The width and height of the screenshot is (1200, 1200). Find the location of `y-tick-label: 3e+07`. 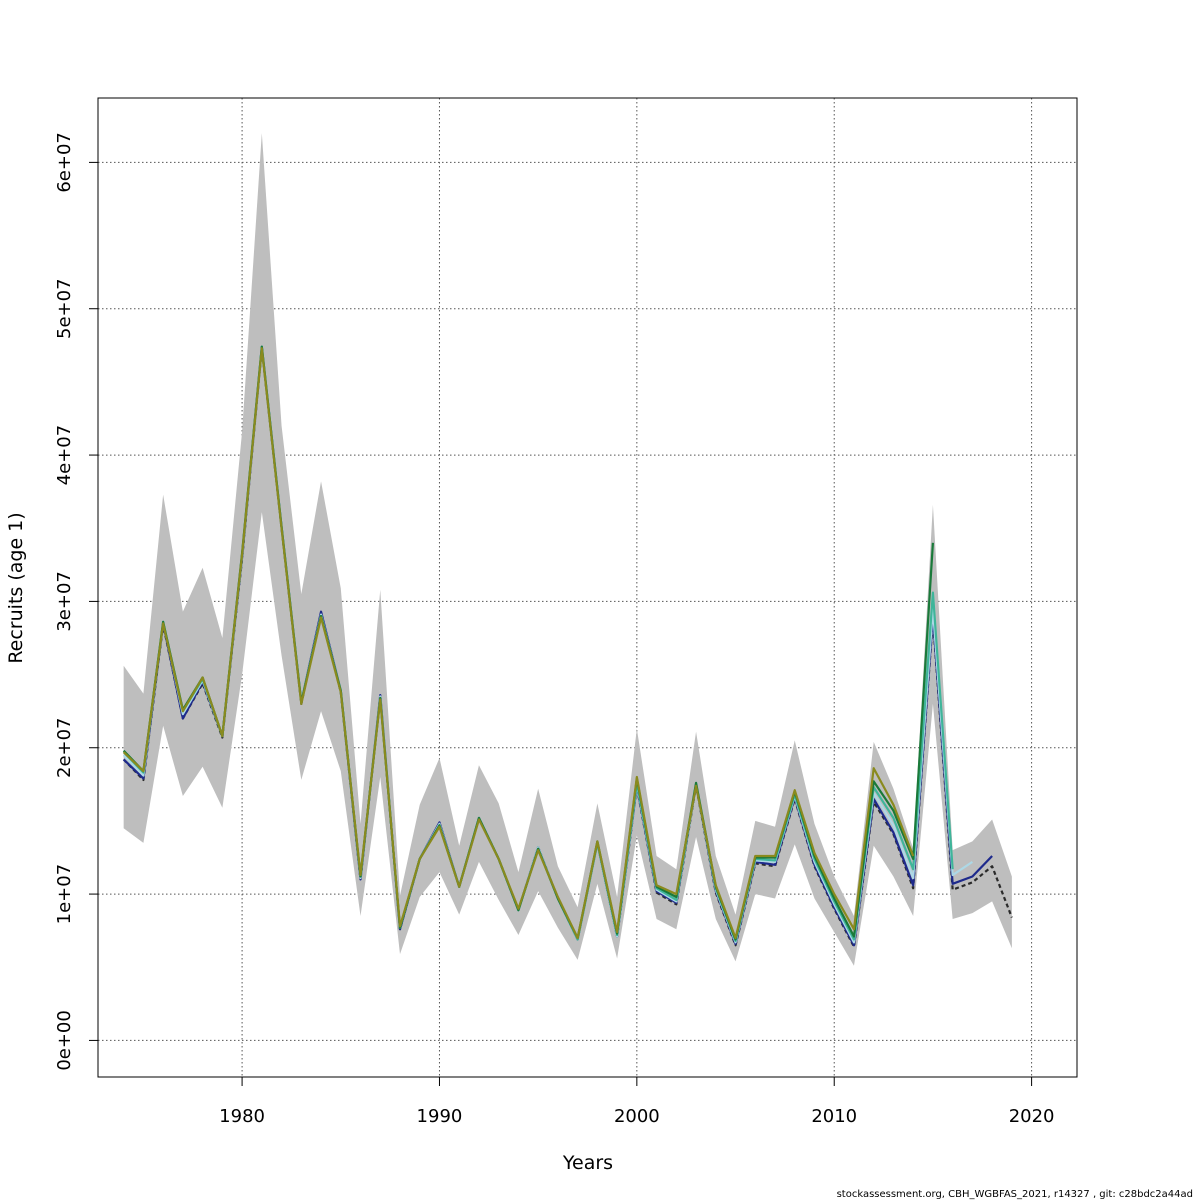

y-tick-label: 3e+07 is located at coordinates (64, 601).